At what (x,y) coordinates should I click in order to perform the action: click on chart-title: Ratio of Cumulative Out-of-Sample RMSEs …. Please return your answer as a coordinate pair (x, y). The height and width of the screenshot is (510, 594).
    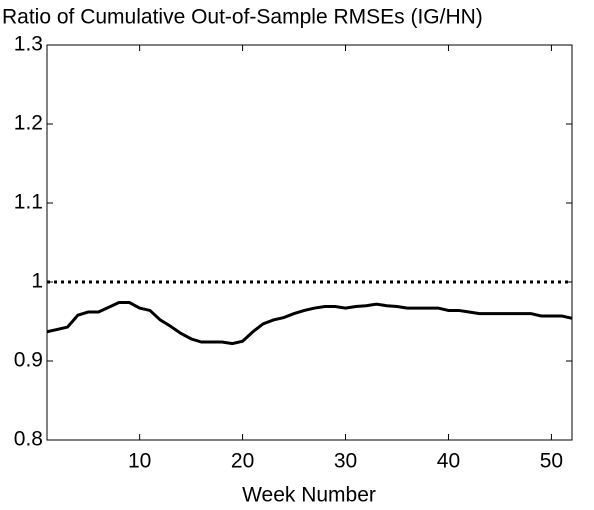
    Looking at the image, I should click on (242, 17).